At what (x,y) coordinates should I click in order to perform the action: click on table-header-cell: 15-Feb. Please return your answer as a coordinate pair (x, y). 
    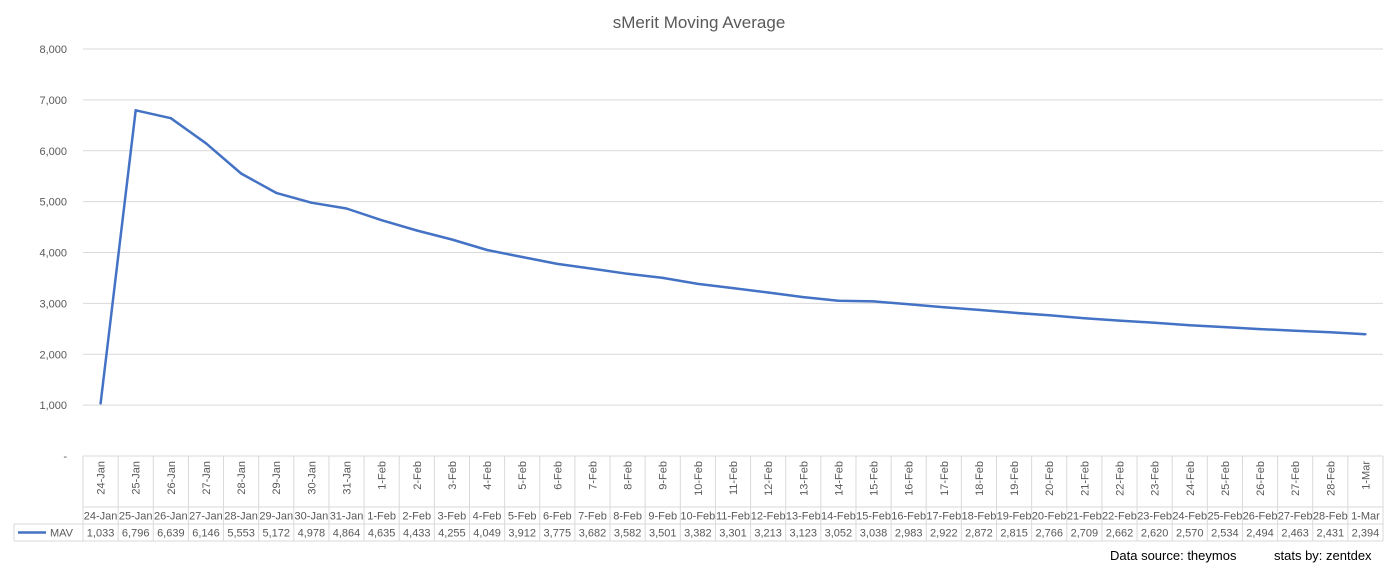
    Looking at the image, I should click on (873, 517).